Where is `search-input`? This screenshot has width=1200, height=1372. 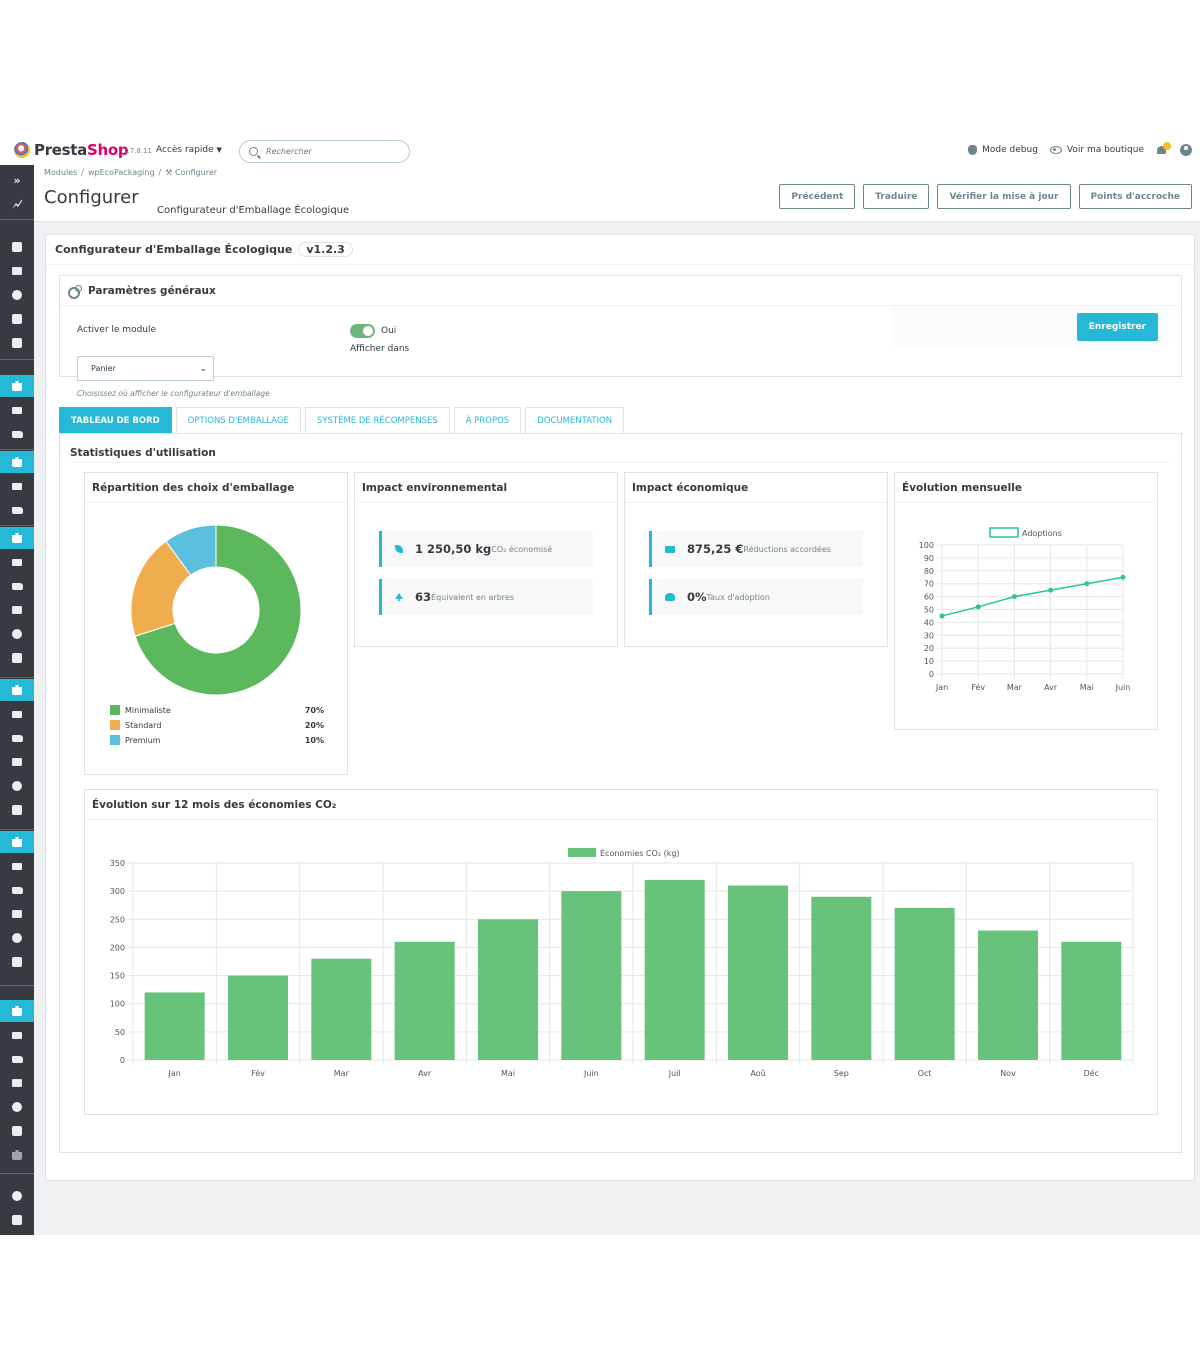
search-input is located at coordinates (331, 151).